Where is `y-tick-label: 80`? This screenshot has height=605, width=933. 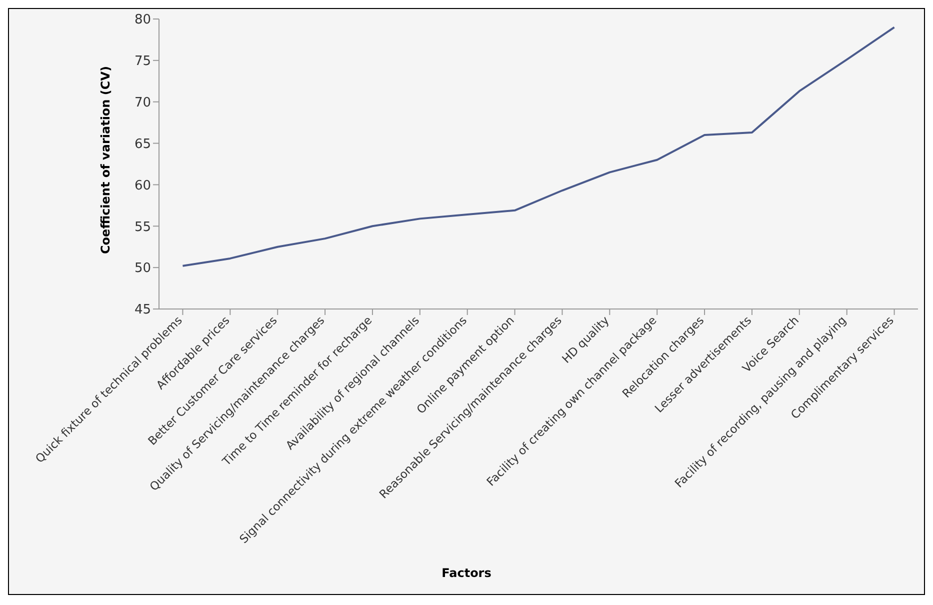
y-tick-label: 80 is located at coordinates (142, 20).